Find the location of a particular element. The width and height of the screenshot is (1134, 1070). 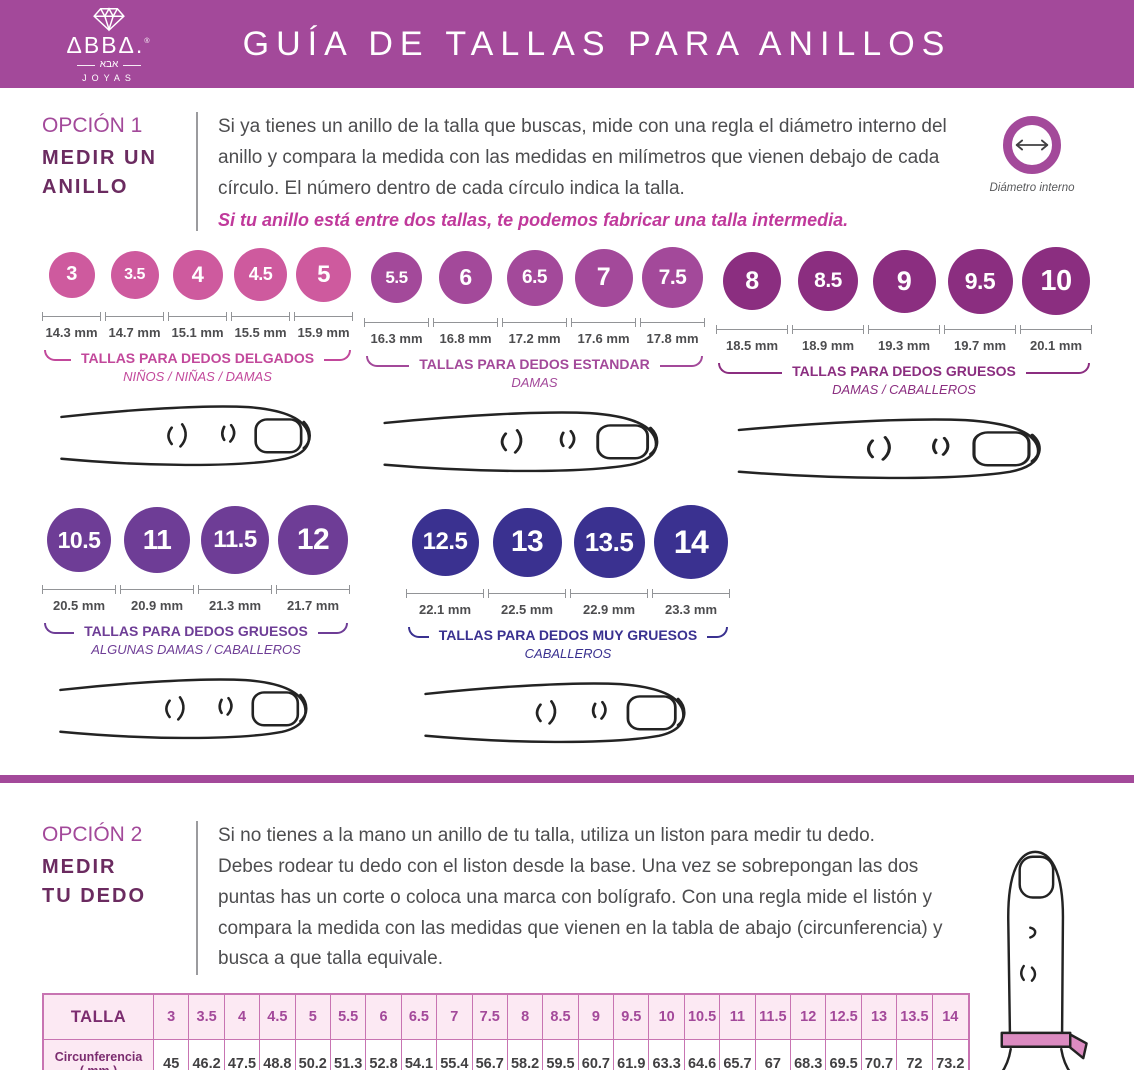

size-circle: 9 is located at coordinates (904, 281).